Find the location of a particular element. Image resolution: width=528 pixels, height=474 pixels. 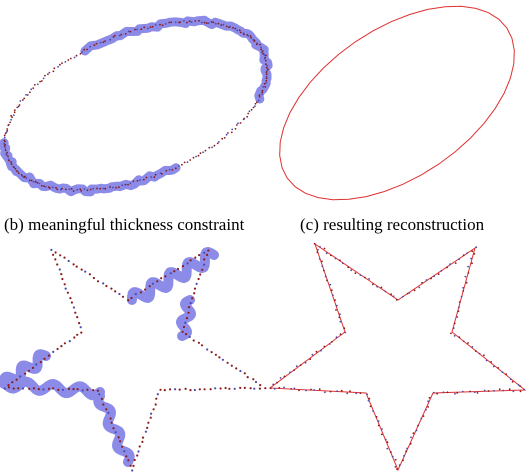

caption-b: (b) meaningful thickness constraint is located at coordinates (124, 224).